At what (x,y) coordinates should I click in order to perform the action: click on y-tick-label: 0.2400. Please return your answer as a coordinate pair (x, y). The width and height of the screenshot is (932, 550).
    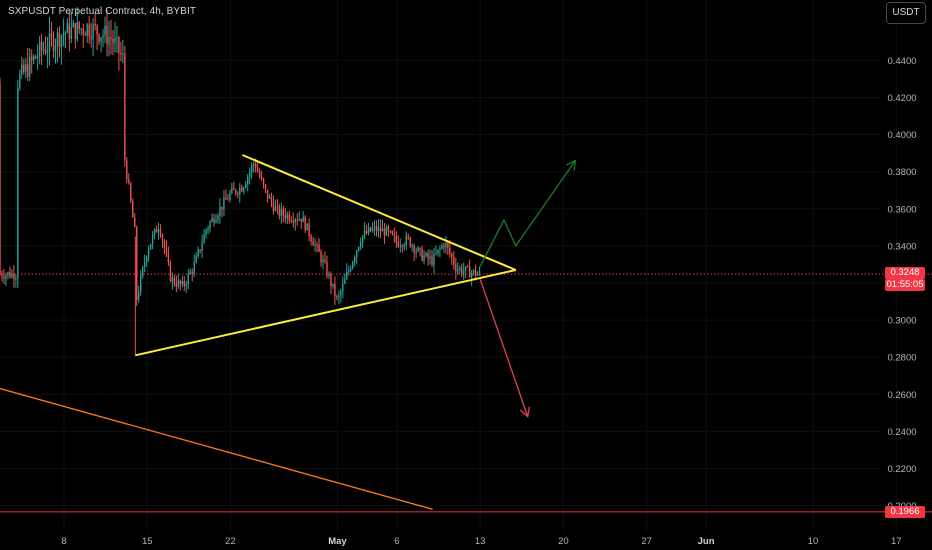
    Looking at the image, I should click on (901, 432).